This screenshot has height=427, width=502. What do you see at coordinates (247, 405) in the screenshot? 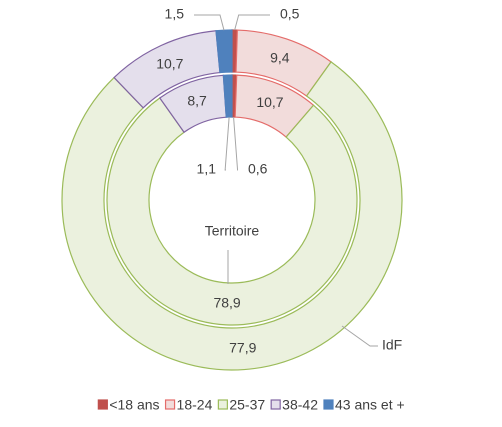
I see `legend-label: 25-37` at bounding box center [247, 405].